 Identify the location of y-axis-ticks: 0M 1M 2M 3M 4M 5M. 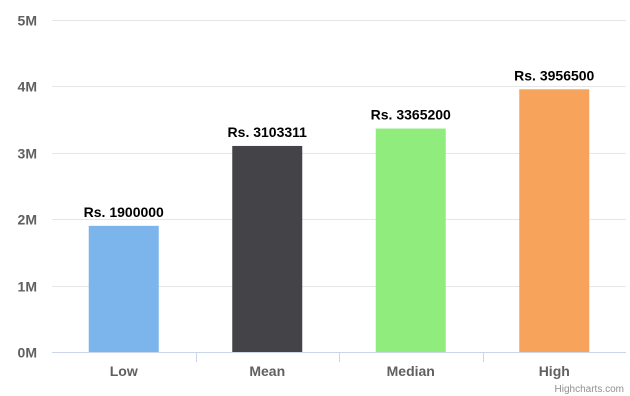
(27, 187).